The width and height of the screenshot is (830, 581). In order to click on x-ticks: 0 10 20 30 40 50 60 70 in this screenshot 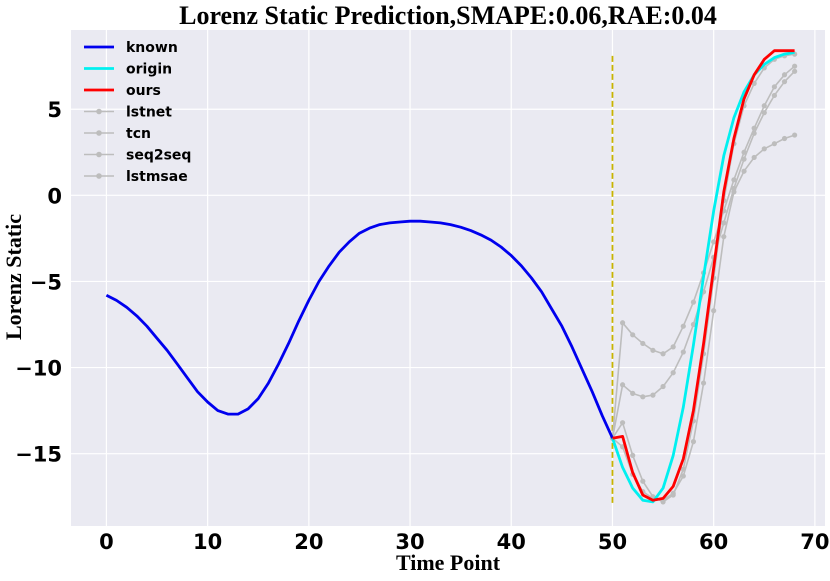, I will do `click(464, 542)`.